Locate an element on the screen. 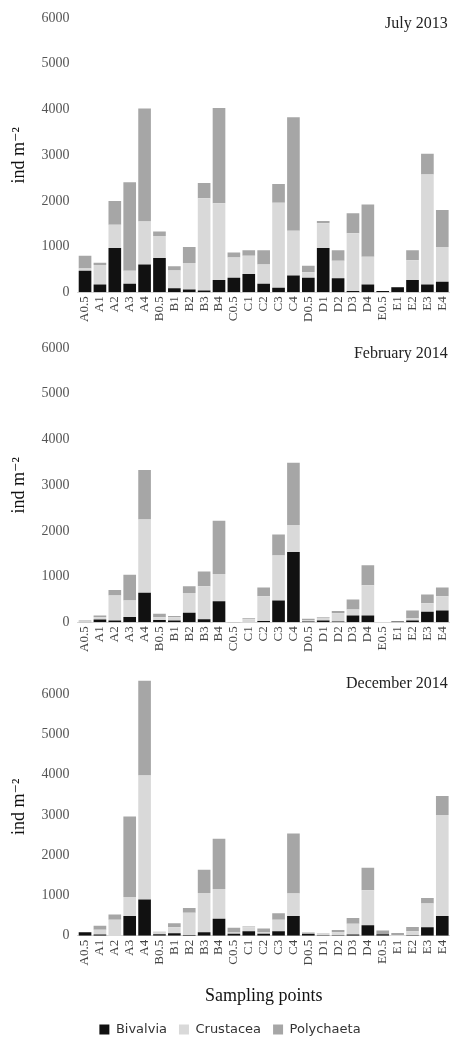  chart-title: December 2014 is located at coordinates (396, 683).